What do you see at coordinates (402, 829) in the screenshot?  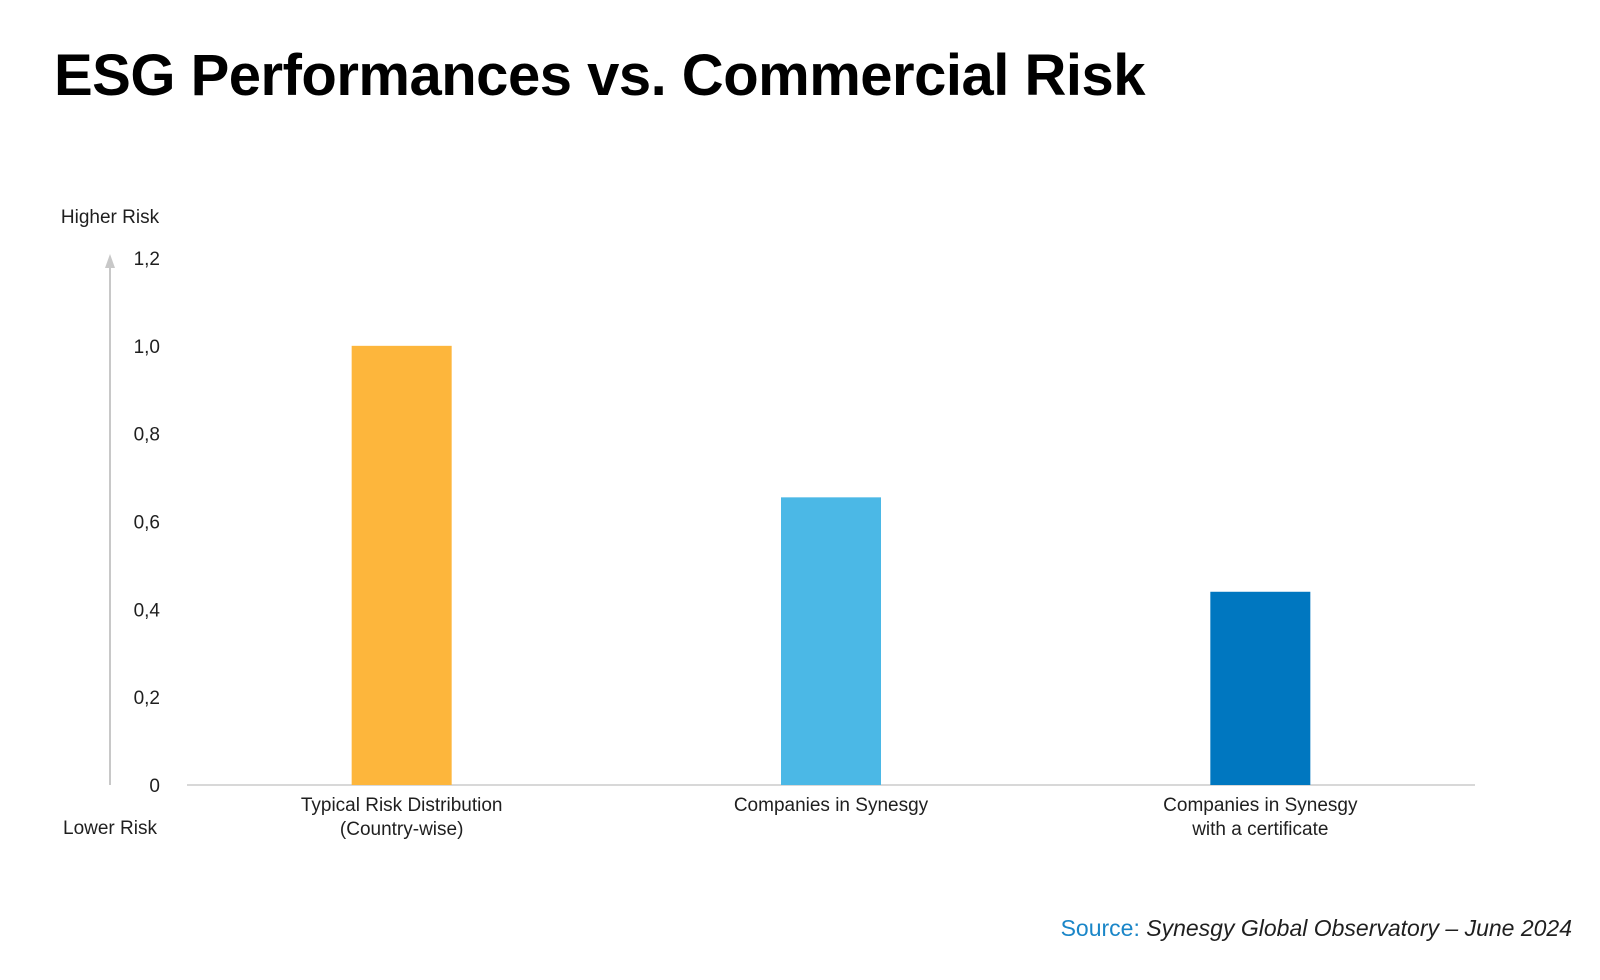 I see `x-category-label: (Country-wise)` at bounding box center [402, 829].